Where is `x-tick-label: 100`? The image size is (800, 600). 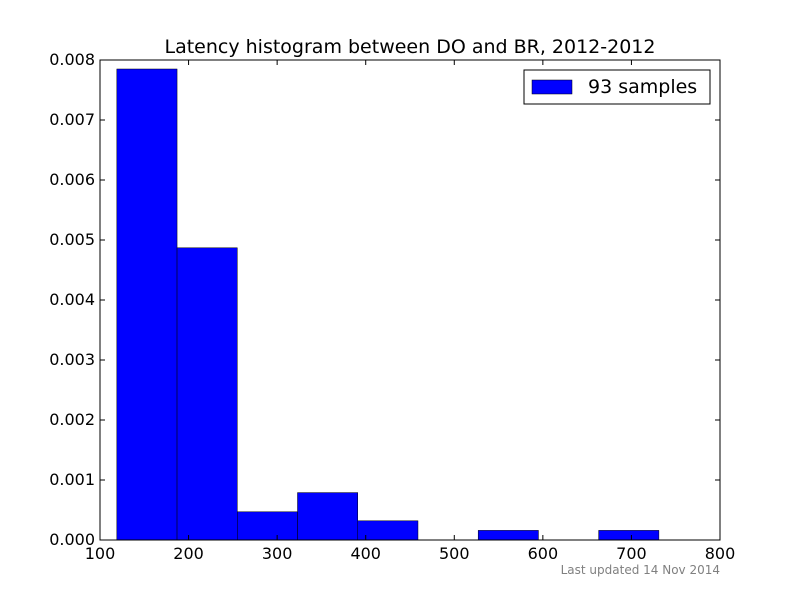 x-tick-label: 100 is located at coordinates (100, 553).